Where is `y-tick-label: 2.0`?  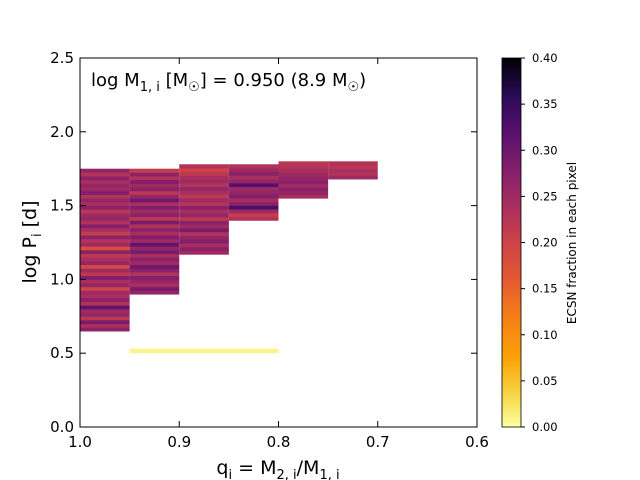
y-tick-label: 2.0 is located at coordinates (62, 132).